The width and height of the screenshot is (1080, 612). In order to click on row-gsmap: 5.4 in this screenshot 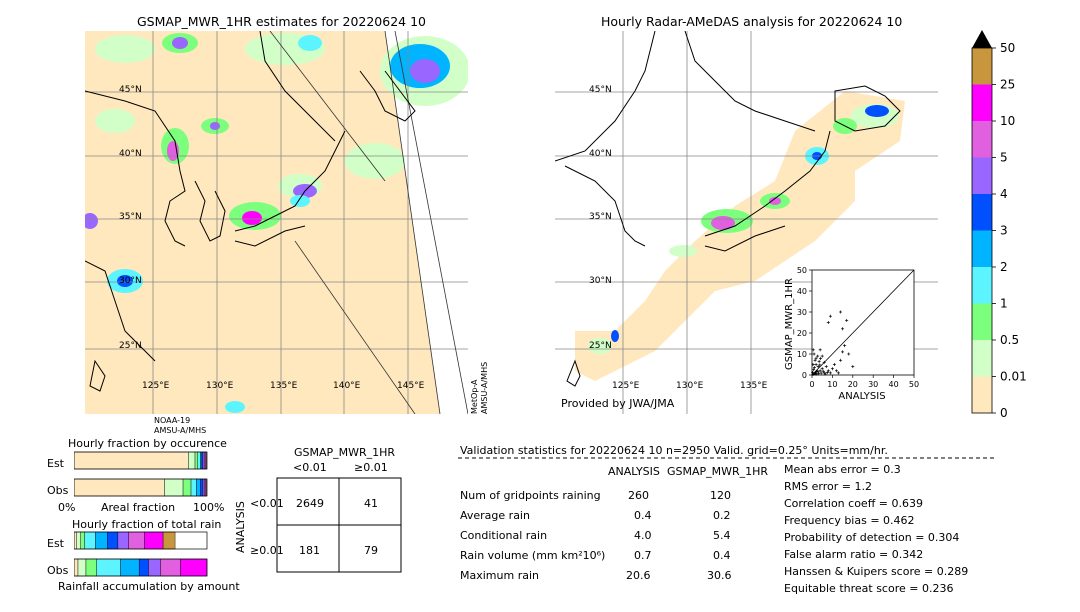, I will do `click(722, 535)`.